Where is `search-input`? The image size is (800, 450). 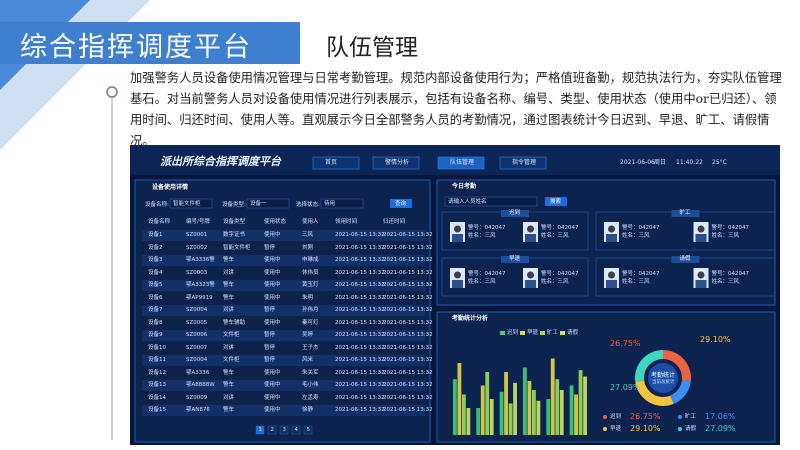 search-input is located at coordinates (491, 201).